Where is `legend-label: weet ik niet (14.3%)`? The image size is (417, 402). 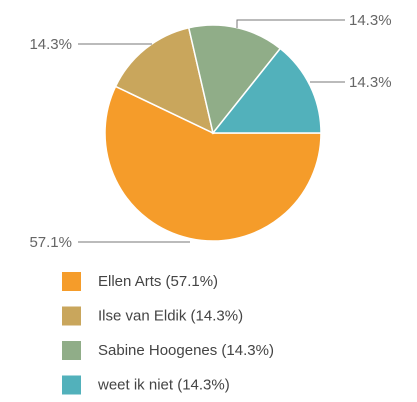 legend-label: weet ik niet (14.3%) is located at coordinates (163, 384).